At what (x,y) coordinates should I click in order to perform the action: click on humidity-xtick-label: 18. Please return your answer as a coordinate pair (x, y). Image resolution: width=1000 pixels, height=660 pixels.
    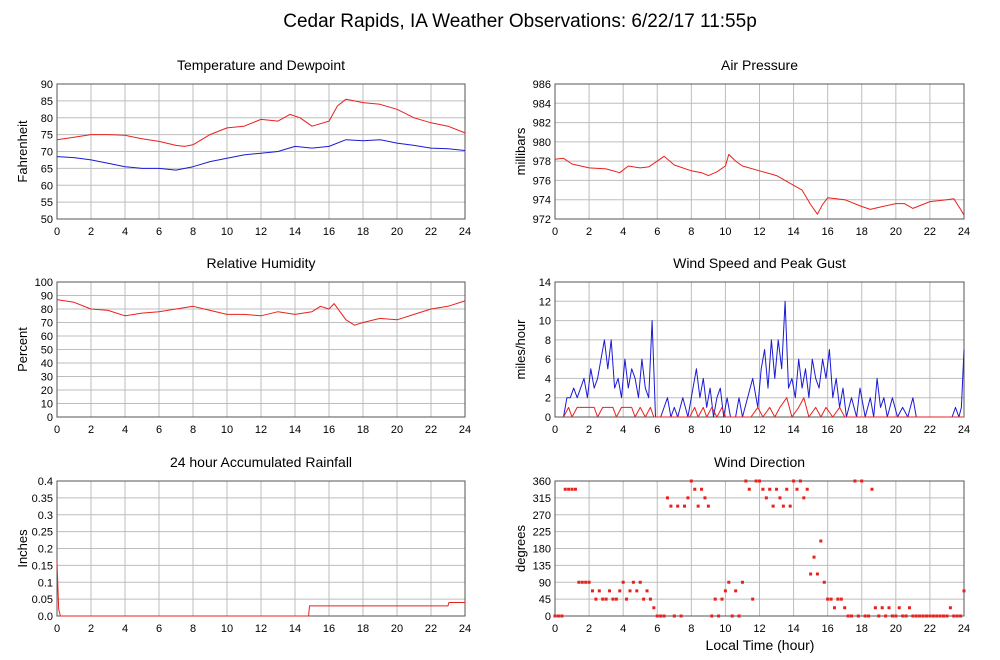
    Looking at the image, I should click on (363, 430).